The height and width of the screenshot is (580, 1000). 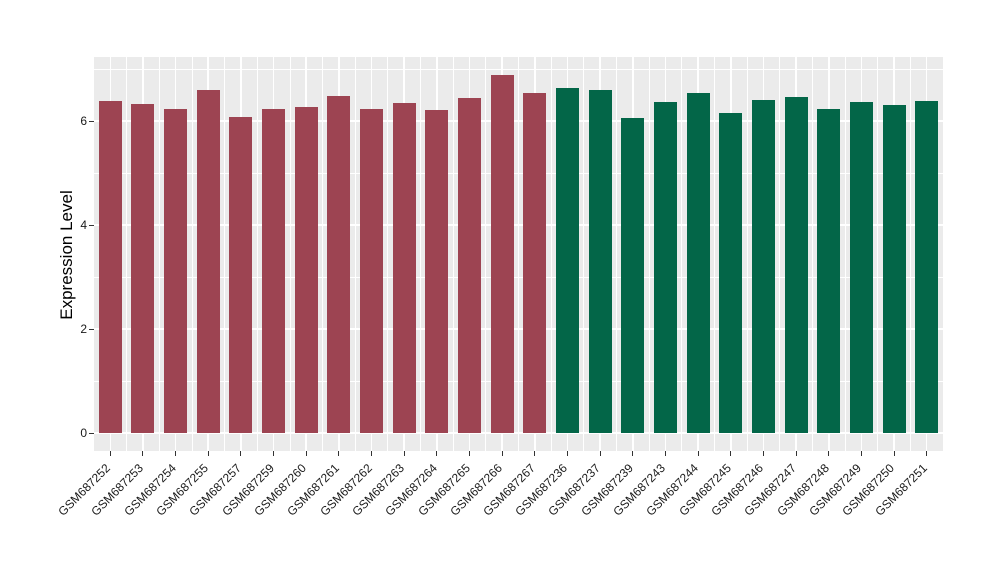 What do you see at coordinates (829, 270) in the screenshot?
I see `bar-GSM687248` at bounding box center [829, 270].